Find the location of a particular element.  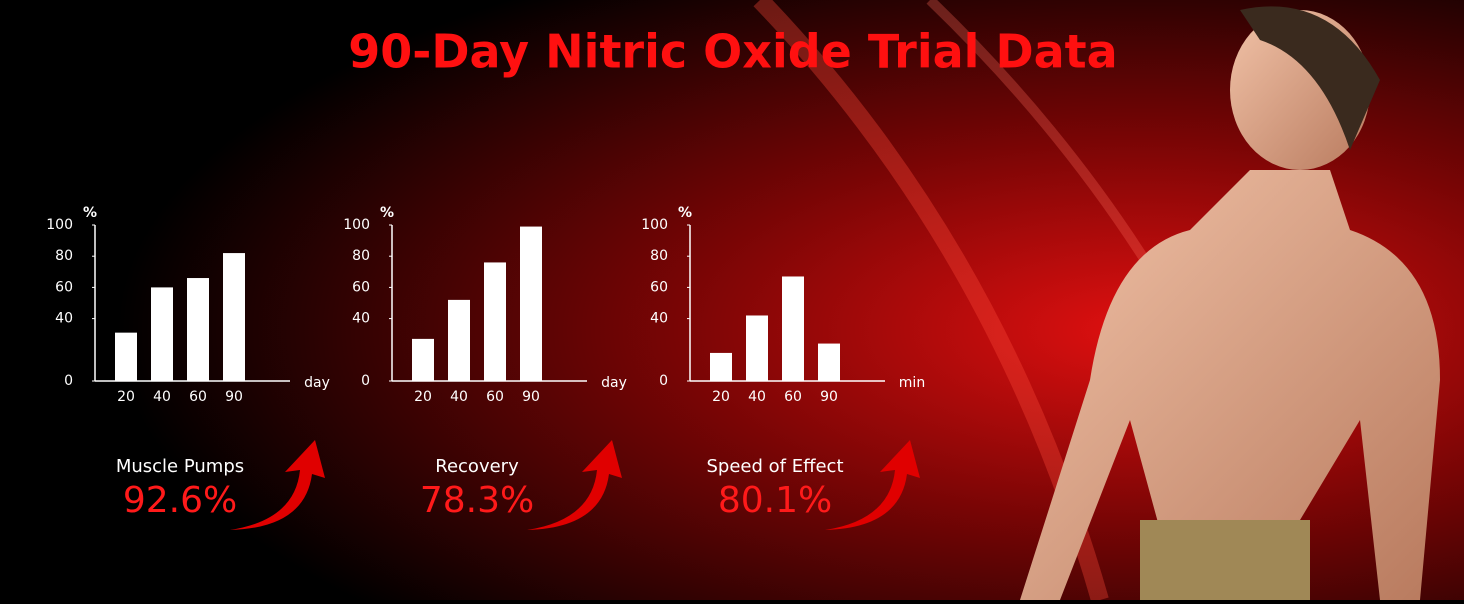

stat-value: 92.6% is located at coordinates (180, 500).